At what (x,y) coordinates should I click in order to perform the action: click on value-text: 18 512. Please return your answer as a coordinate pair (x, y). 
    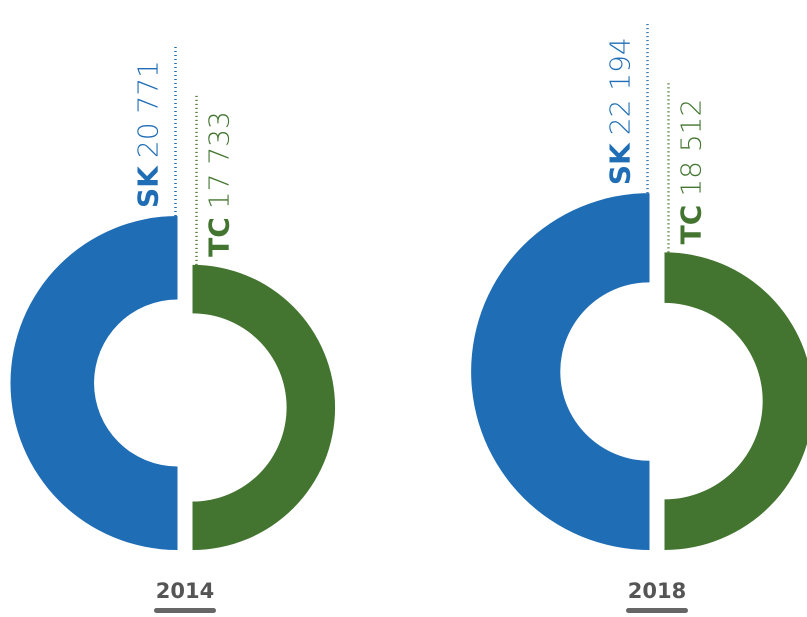
    Looking at the image, I should click on (691, 148).